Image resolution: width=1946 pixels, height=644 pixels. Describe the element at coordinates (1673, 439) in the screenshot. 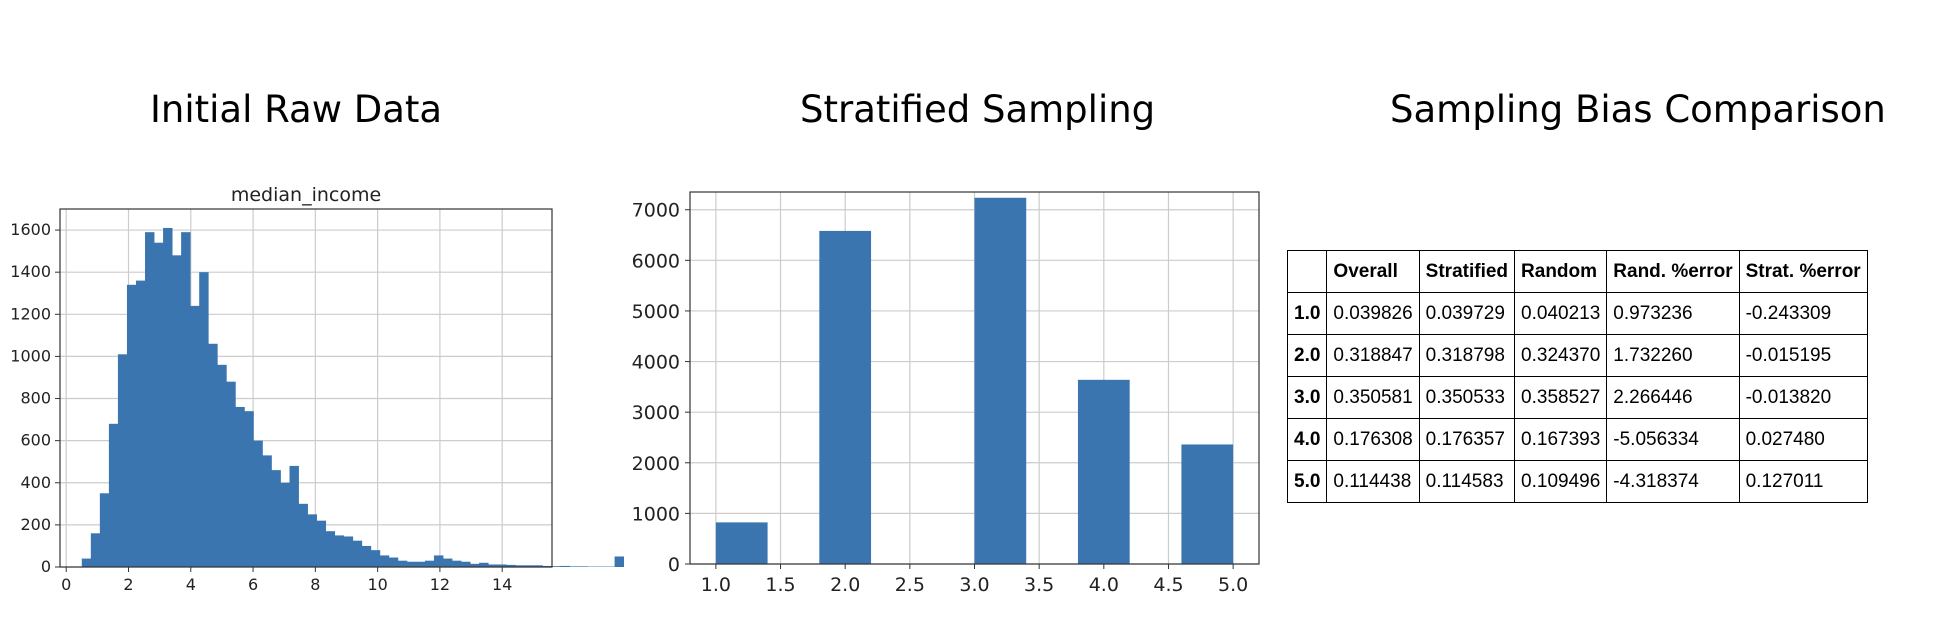

I see `table-cell: -5.056334` at that location.